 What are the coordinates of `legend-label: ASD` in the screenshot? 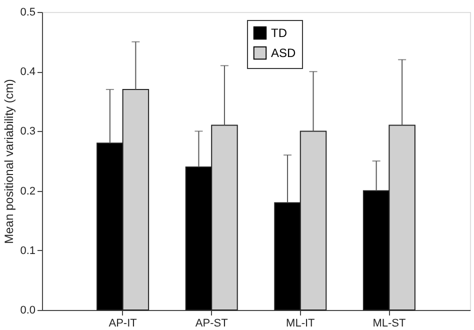 It's located at (283, 53).